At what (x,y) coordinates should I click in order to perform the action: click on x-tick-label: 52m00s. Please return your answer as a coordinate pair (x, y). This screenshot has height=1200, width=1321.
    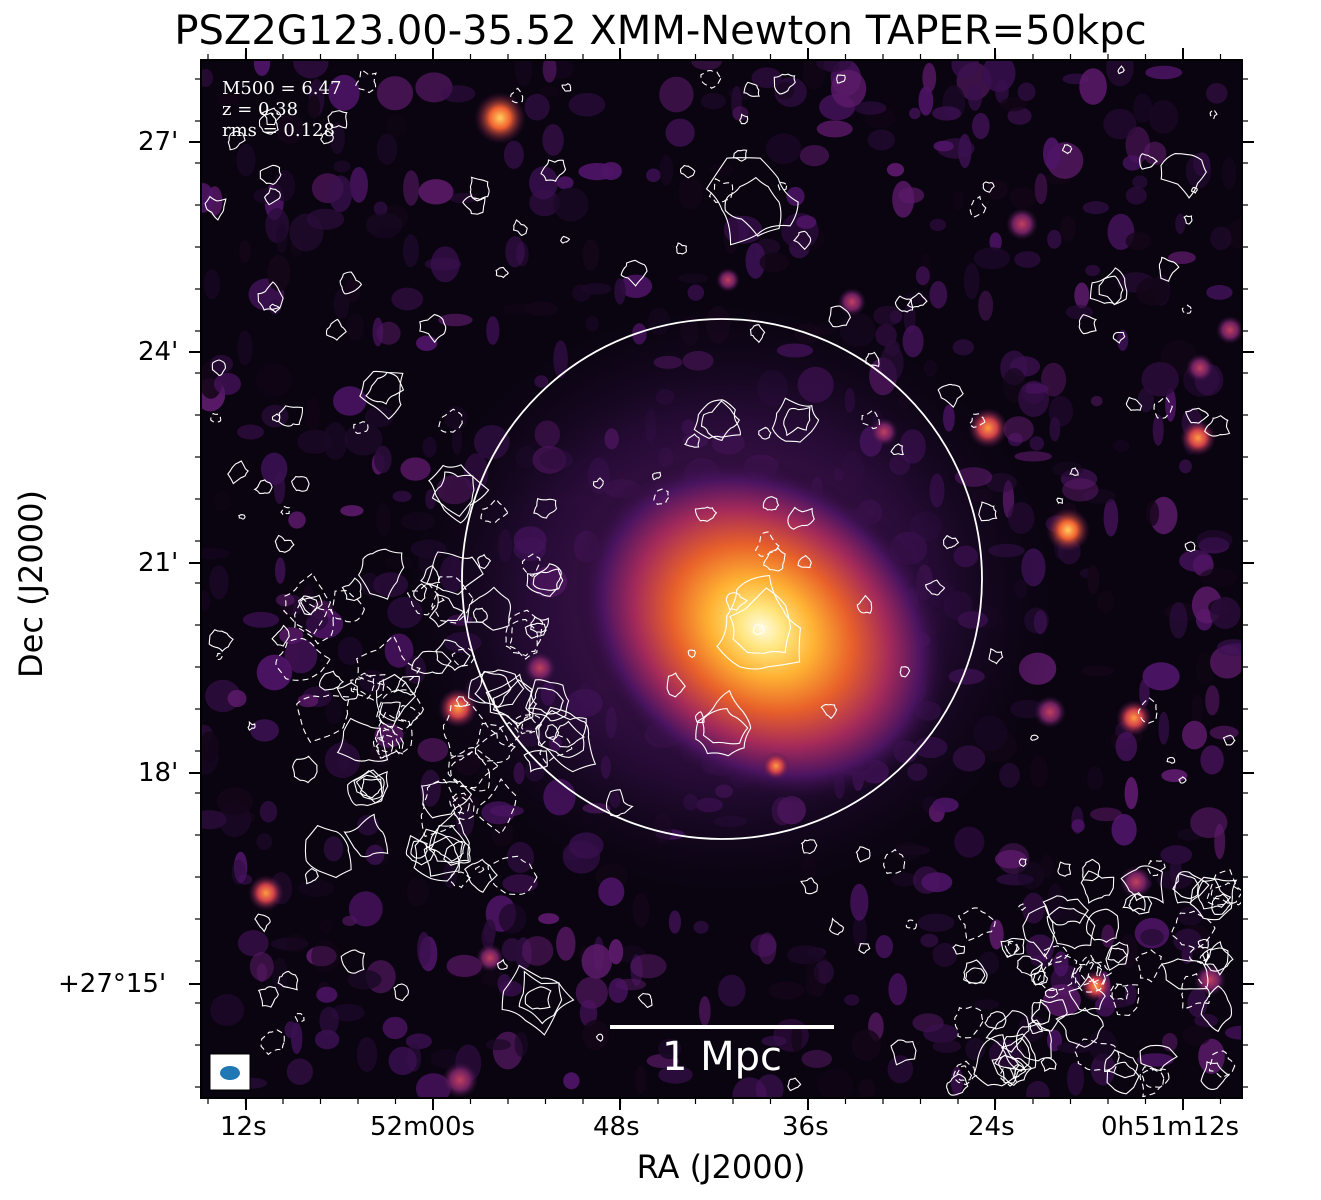
    Looking at the image, I should click on (423, 1127).